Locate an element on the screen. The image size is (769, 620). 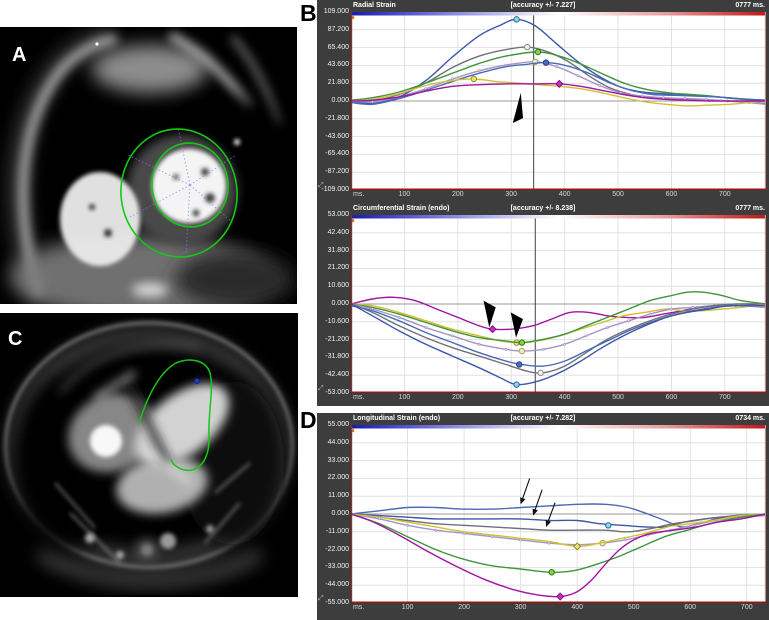
rib-streak is located at coordinates (255, 80).